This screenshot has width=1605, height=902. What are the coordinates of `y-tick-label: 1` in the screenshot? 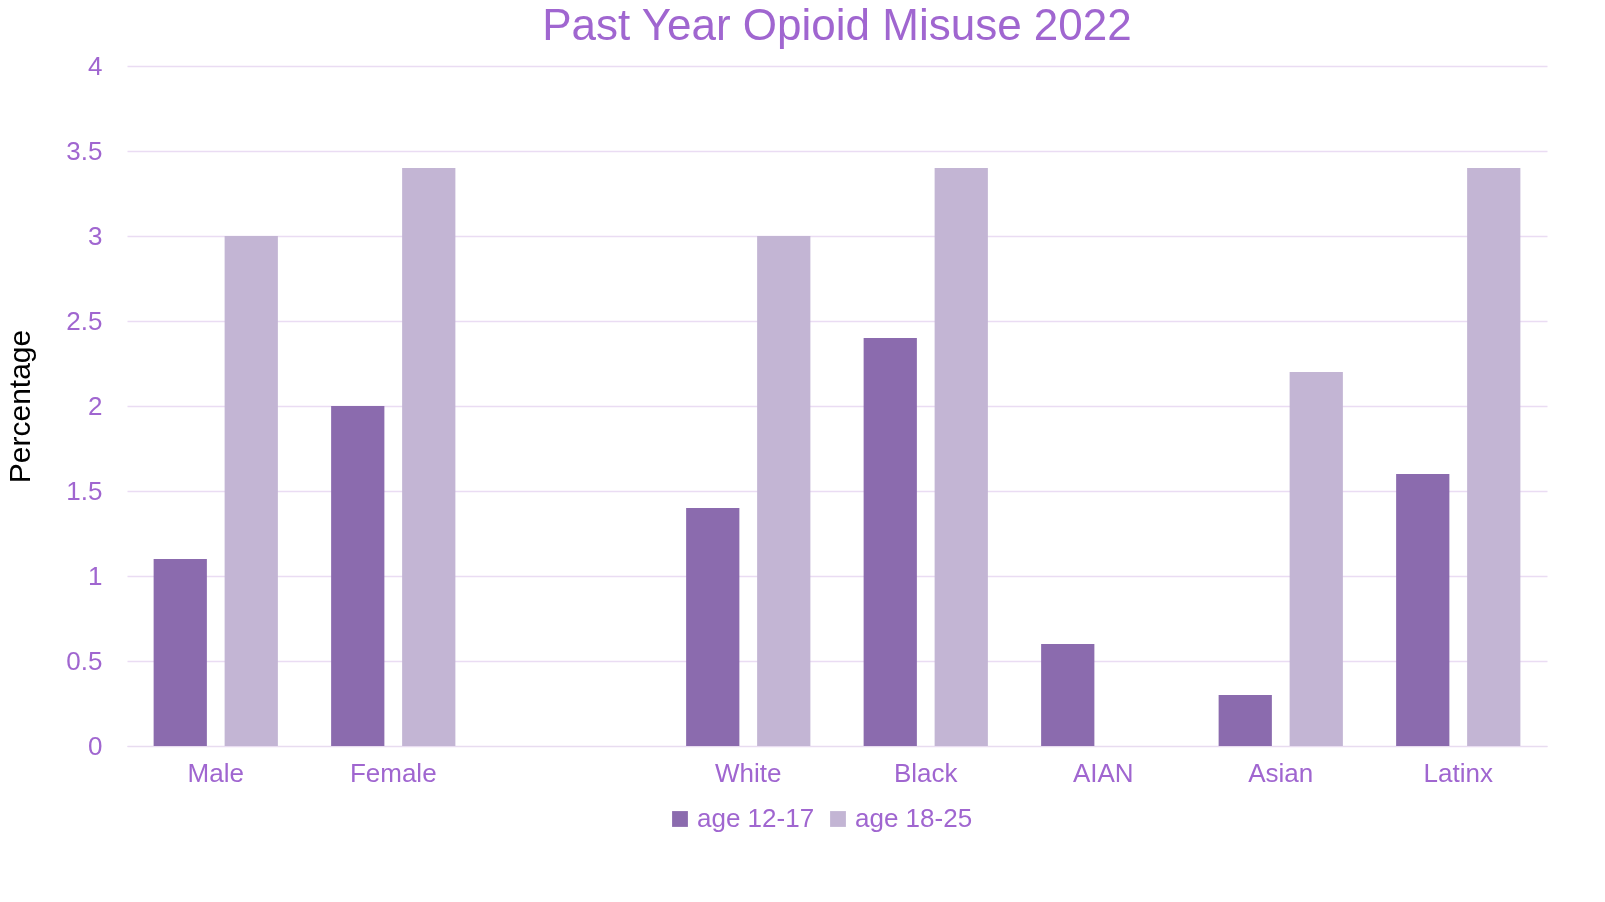 It's located at (95, 575).